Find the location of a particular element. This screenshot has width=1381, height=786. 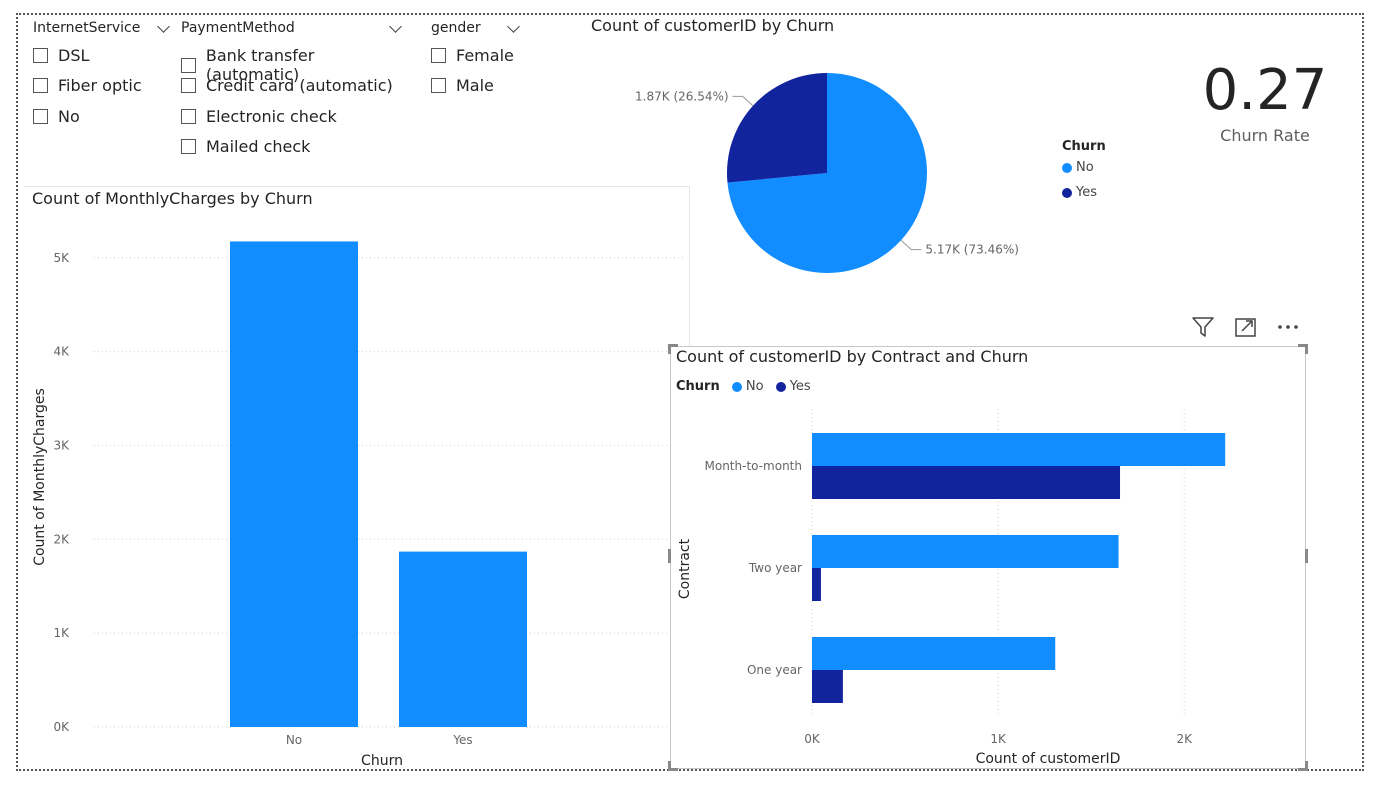

y-tick-label: One year is located at coordinates (774, 670).